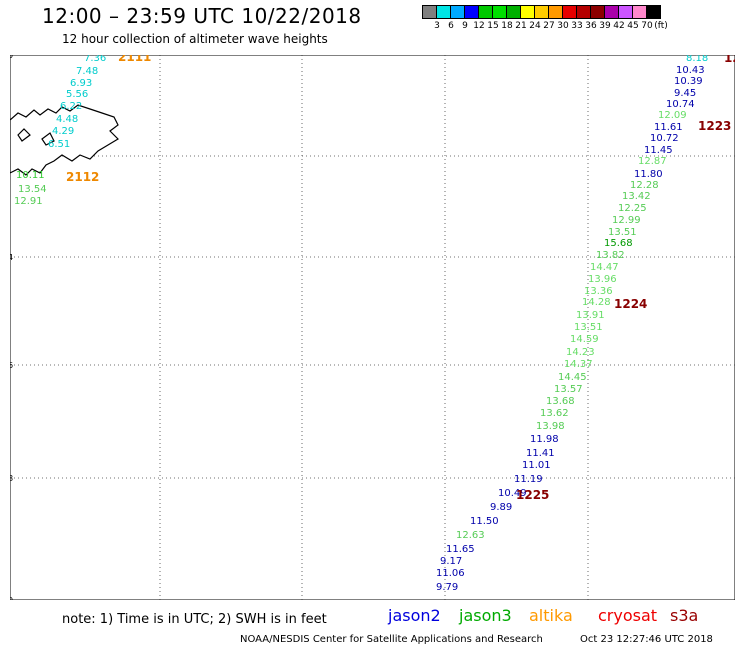  Describe the element at coordinates (563, 26) in the screenshot. I see `scale-label: 30` at that location.